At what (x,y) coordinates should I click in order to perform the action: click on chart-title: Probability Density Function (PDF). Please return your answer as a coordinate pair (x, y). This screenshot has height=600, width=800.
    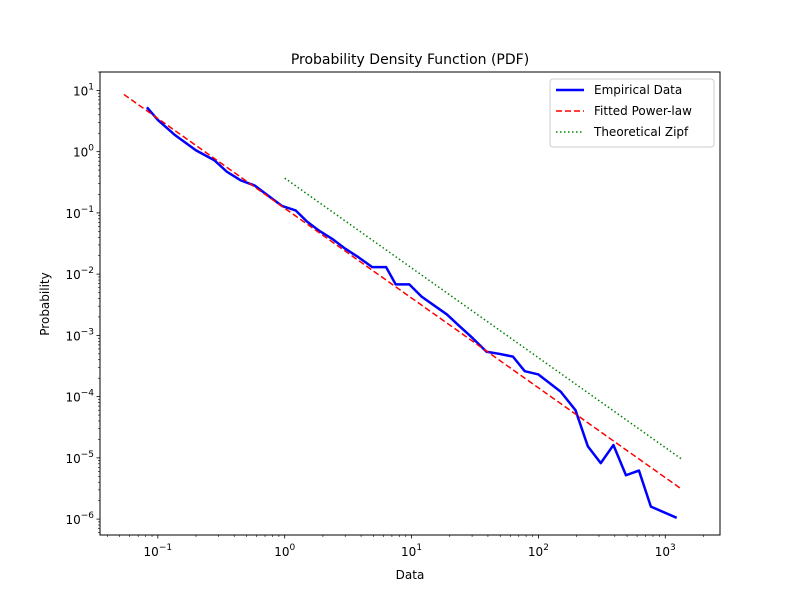
    Looking at the image, I should click on (410, 60).